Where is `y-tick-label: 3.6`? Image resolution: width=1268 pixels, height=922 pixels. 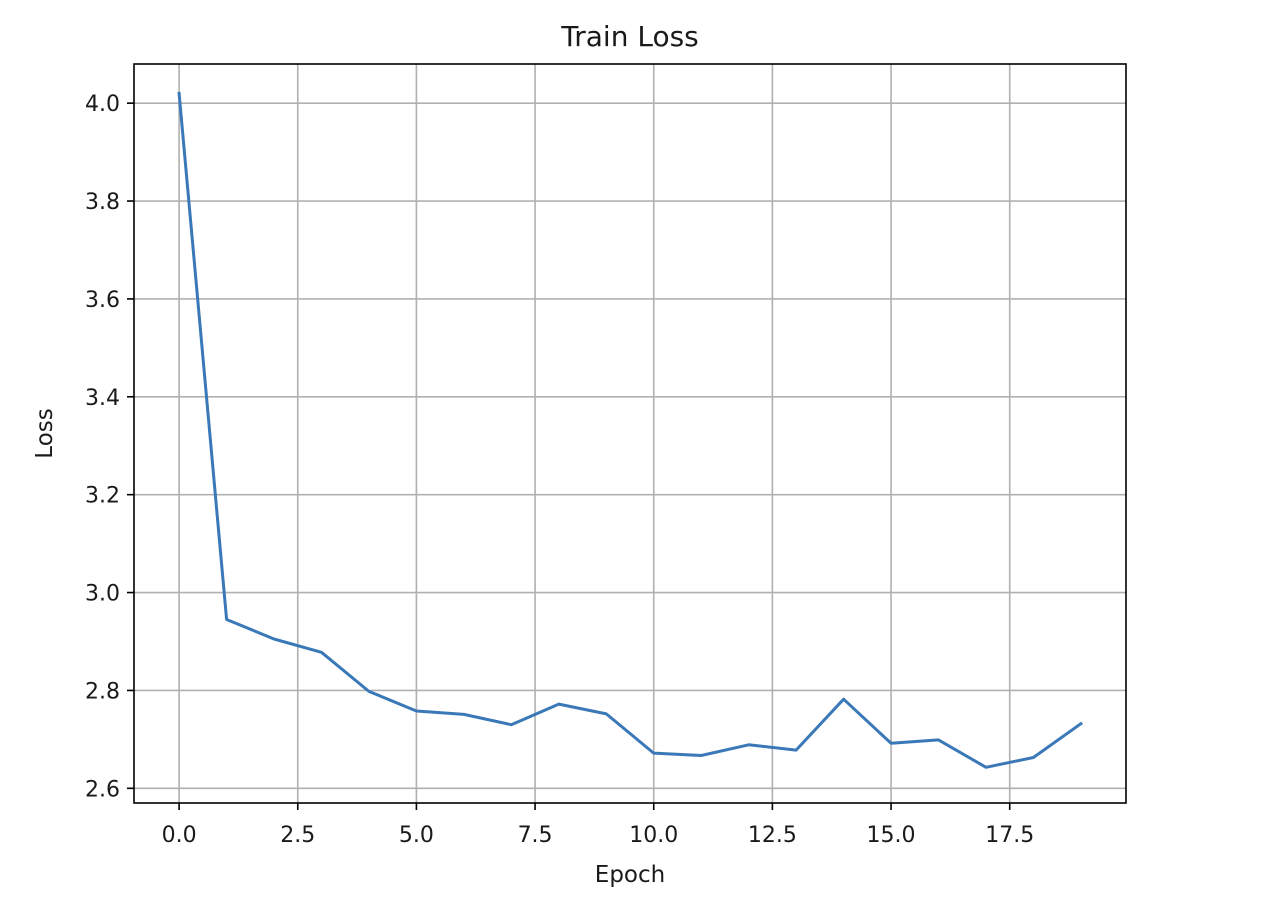 y-tick-label: 3.6 is located at coordinates (102, 300).